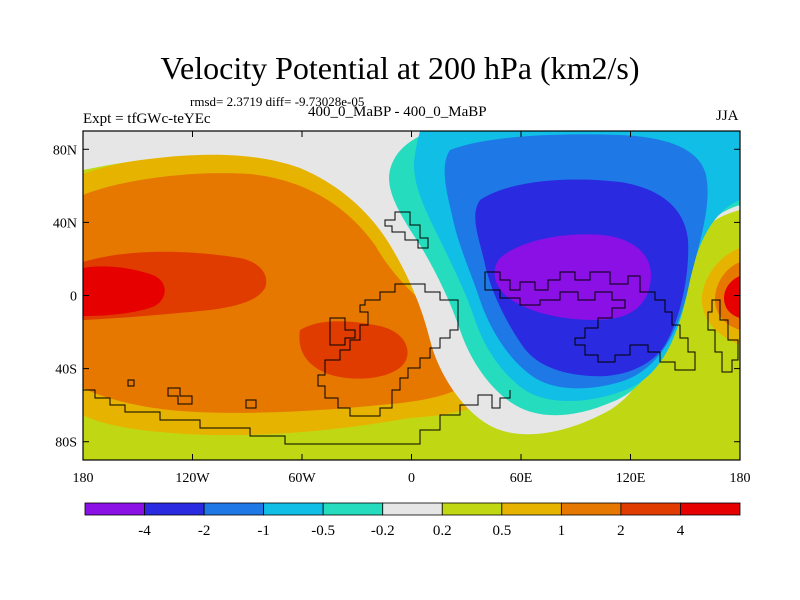 The height and width of the screenshot is (600, 800). Describe the element at coordinates (124, 291) in the screenshot. I see `field-band-gt4-west` at that location.